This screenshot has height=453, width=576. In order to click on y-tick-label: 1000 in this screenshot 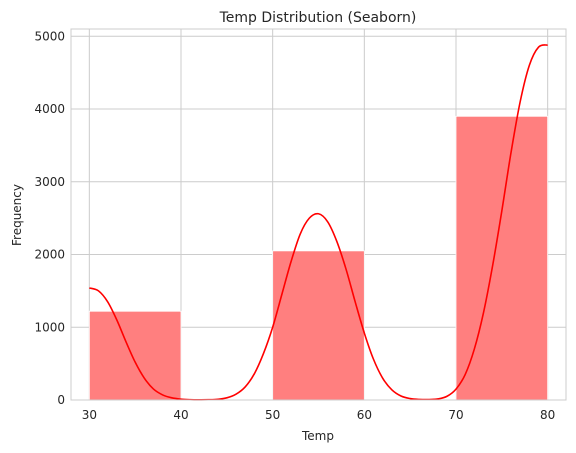, I will do `click(49, 327)`.